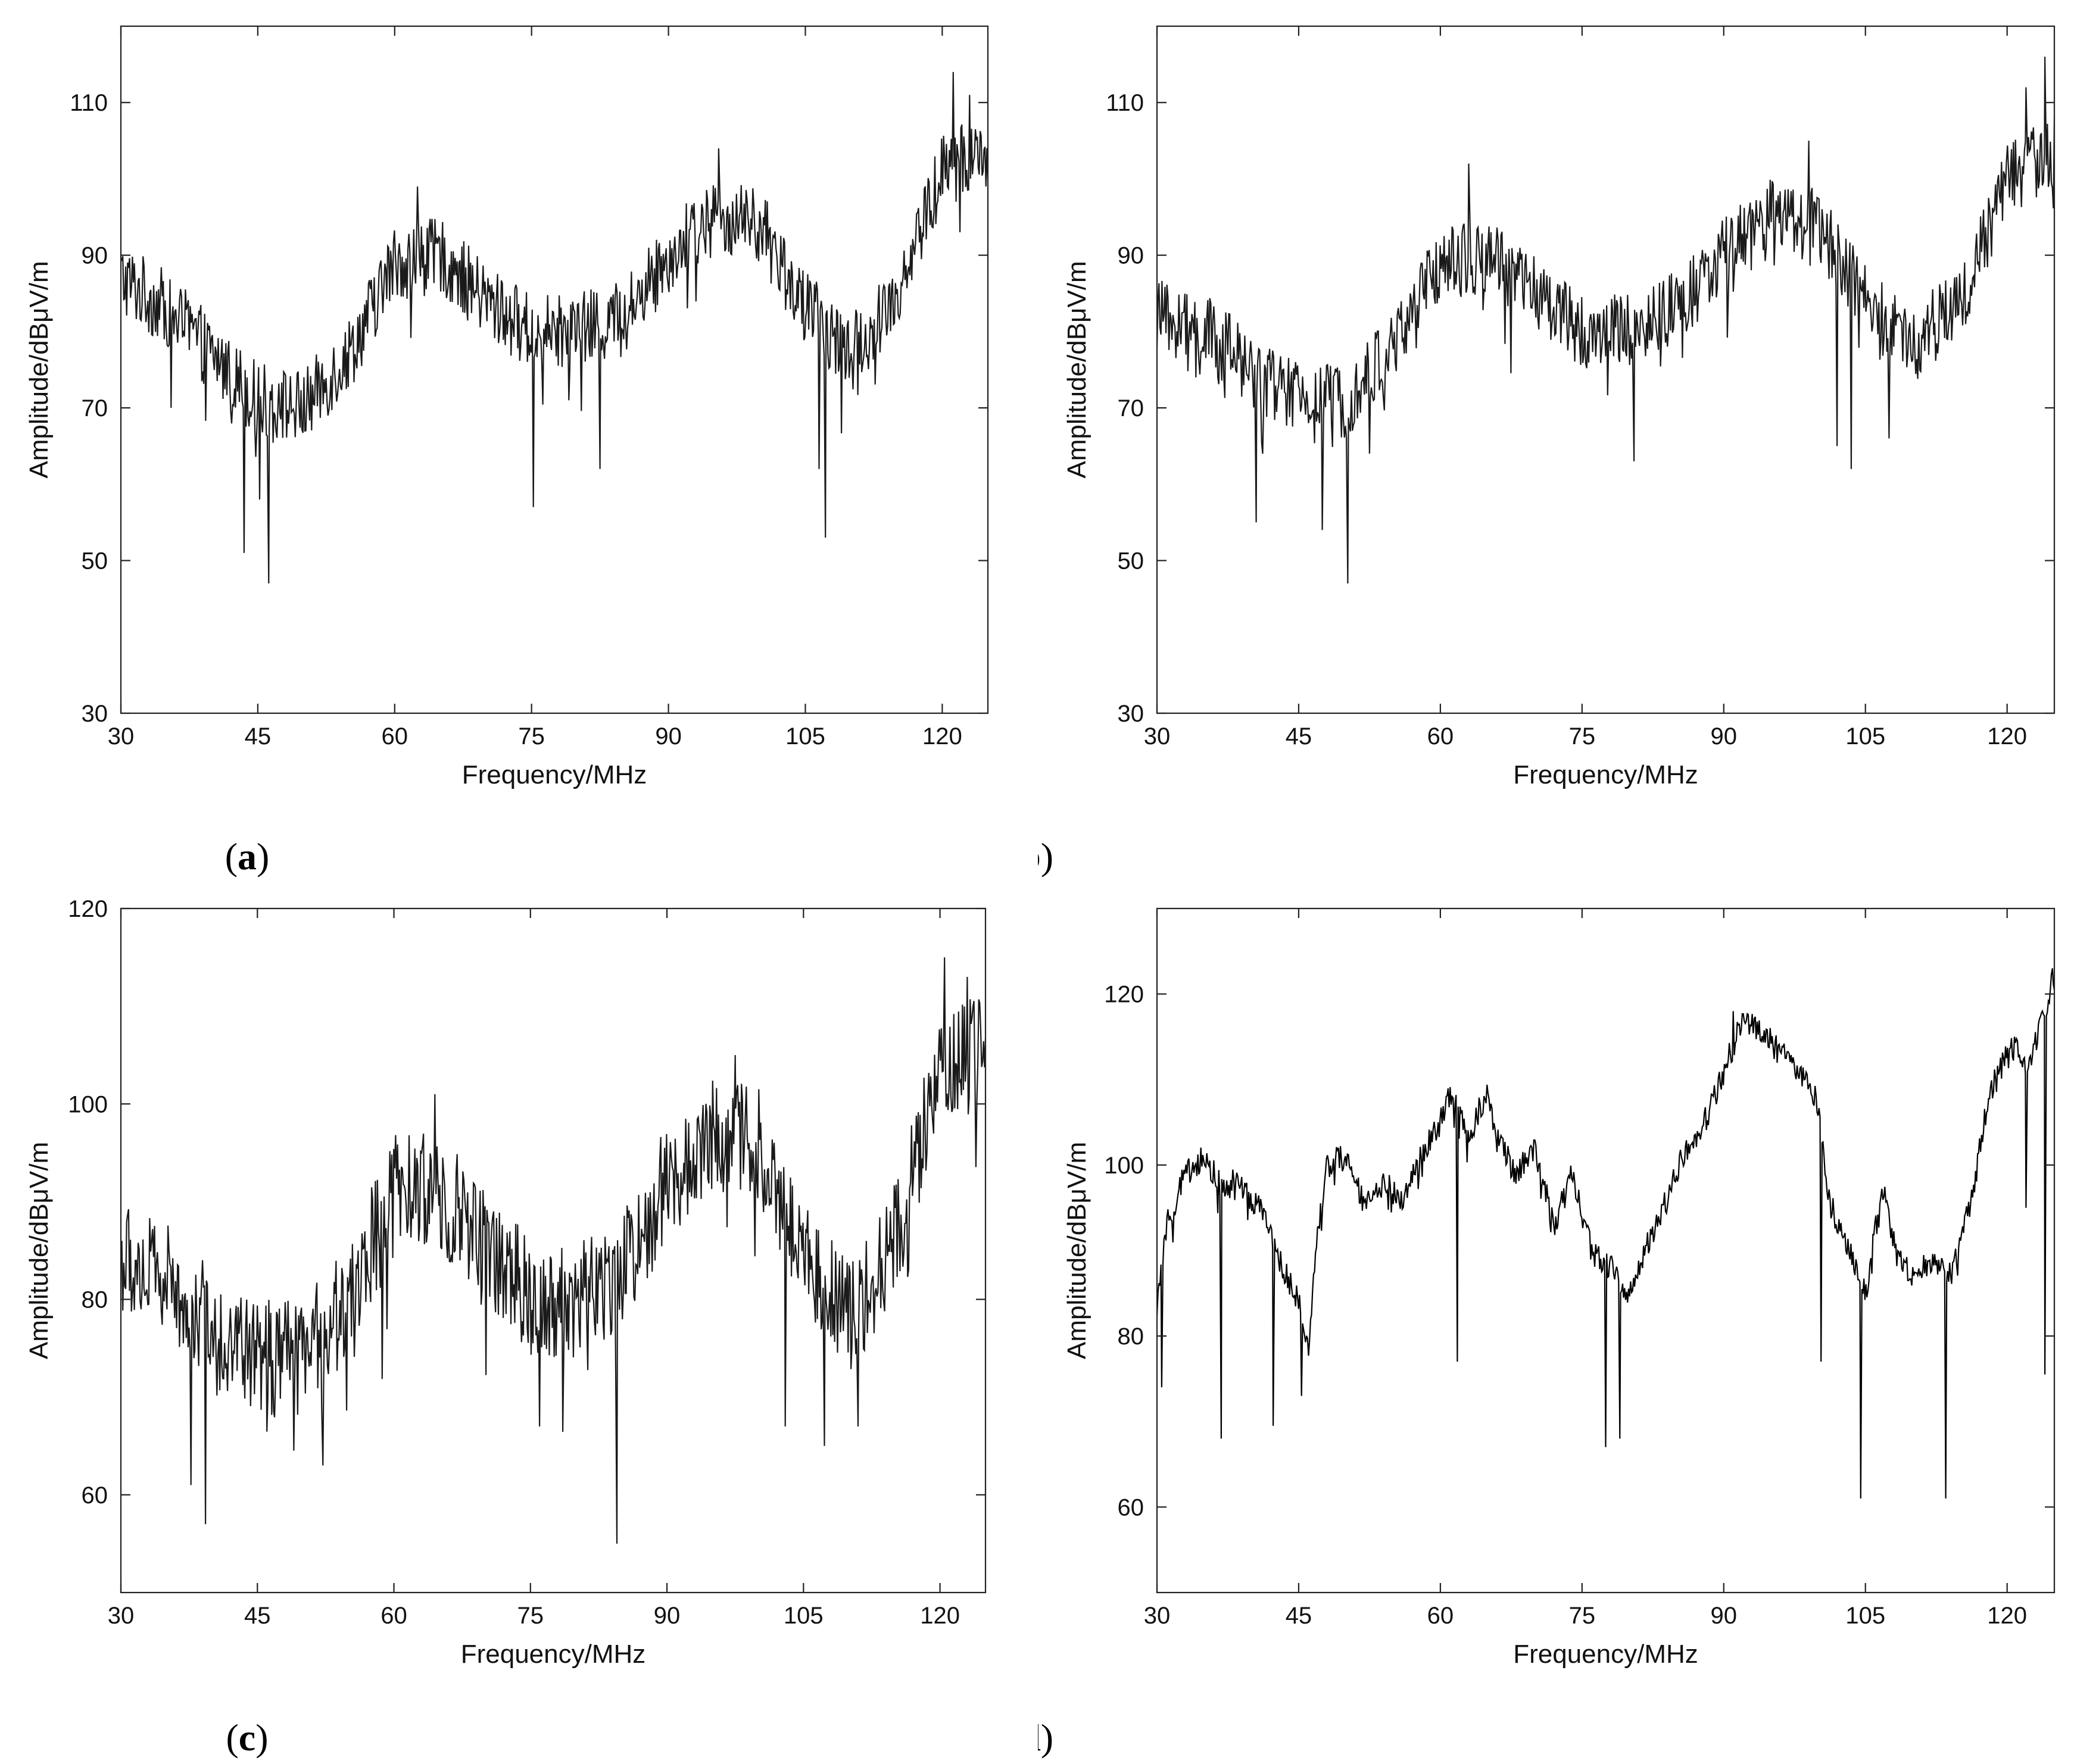  What do you see at coordinates (95, 1496) in the screenshot?
I see `y-tick-label-c-0: 60` at bounding box center [95, 1496].